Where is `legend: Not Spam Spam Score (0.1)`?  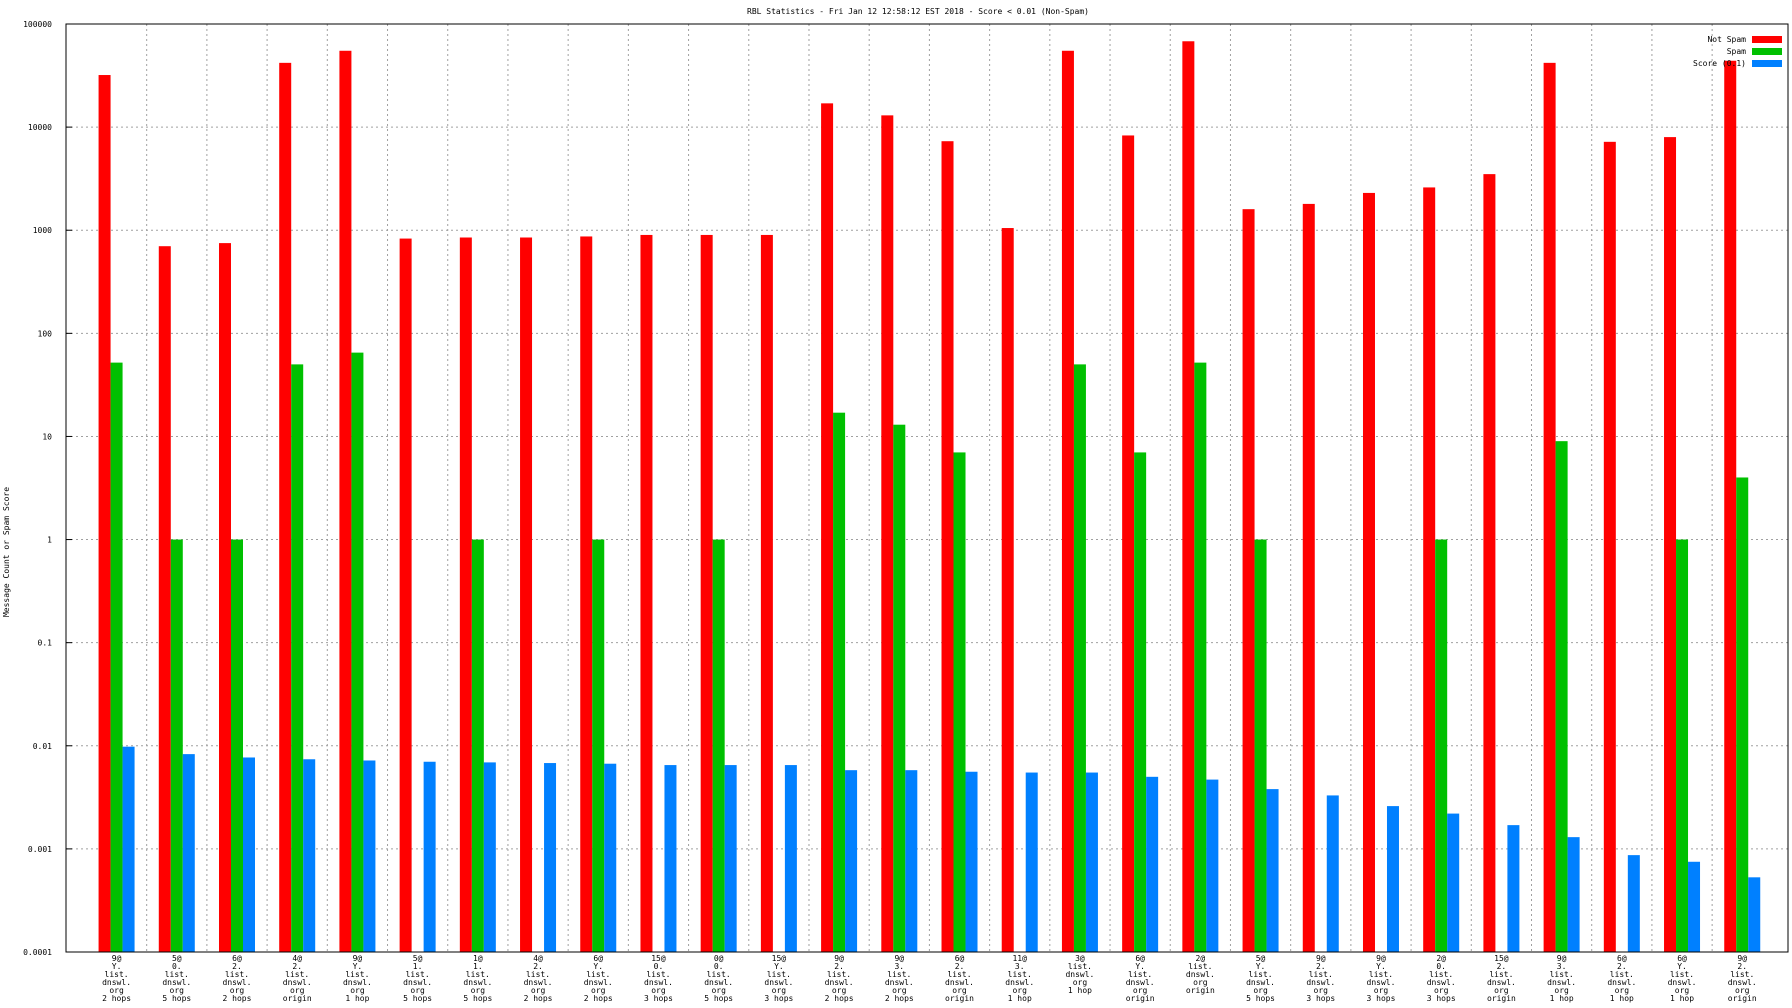 legend: Not Spam Spam Score (0.1) is located at coordinates (1737, 51).